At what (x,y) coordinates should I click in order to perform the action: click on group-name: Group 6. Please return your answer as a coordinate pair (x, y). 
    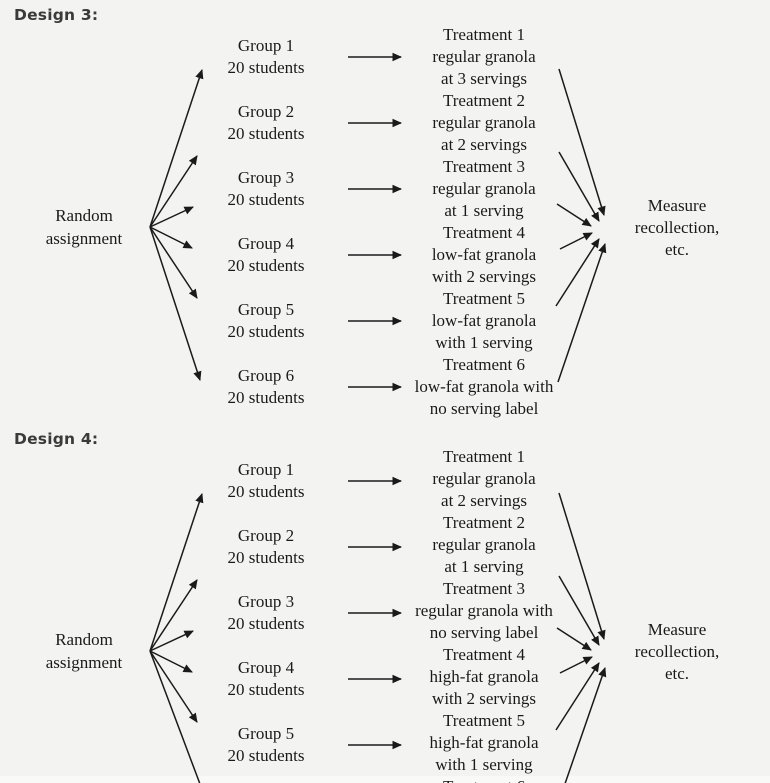
    Looking at the image, I should click on (266, 375).